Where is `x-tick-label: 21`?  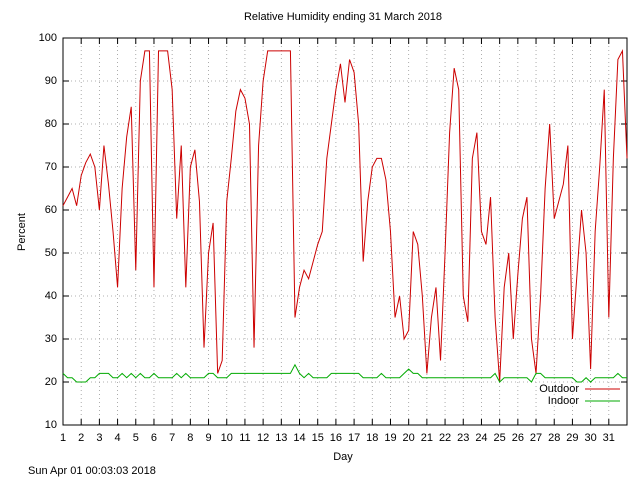
x-tick-label: 21 is located at coordinates (427, 438).